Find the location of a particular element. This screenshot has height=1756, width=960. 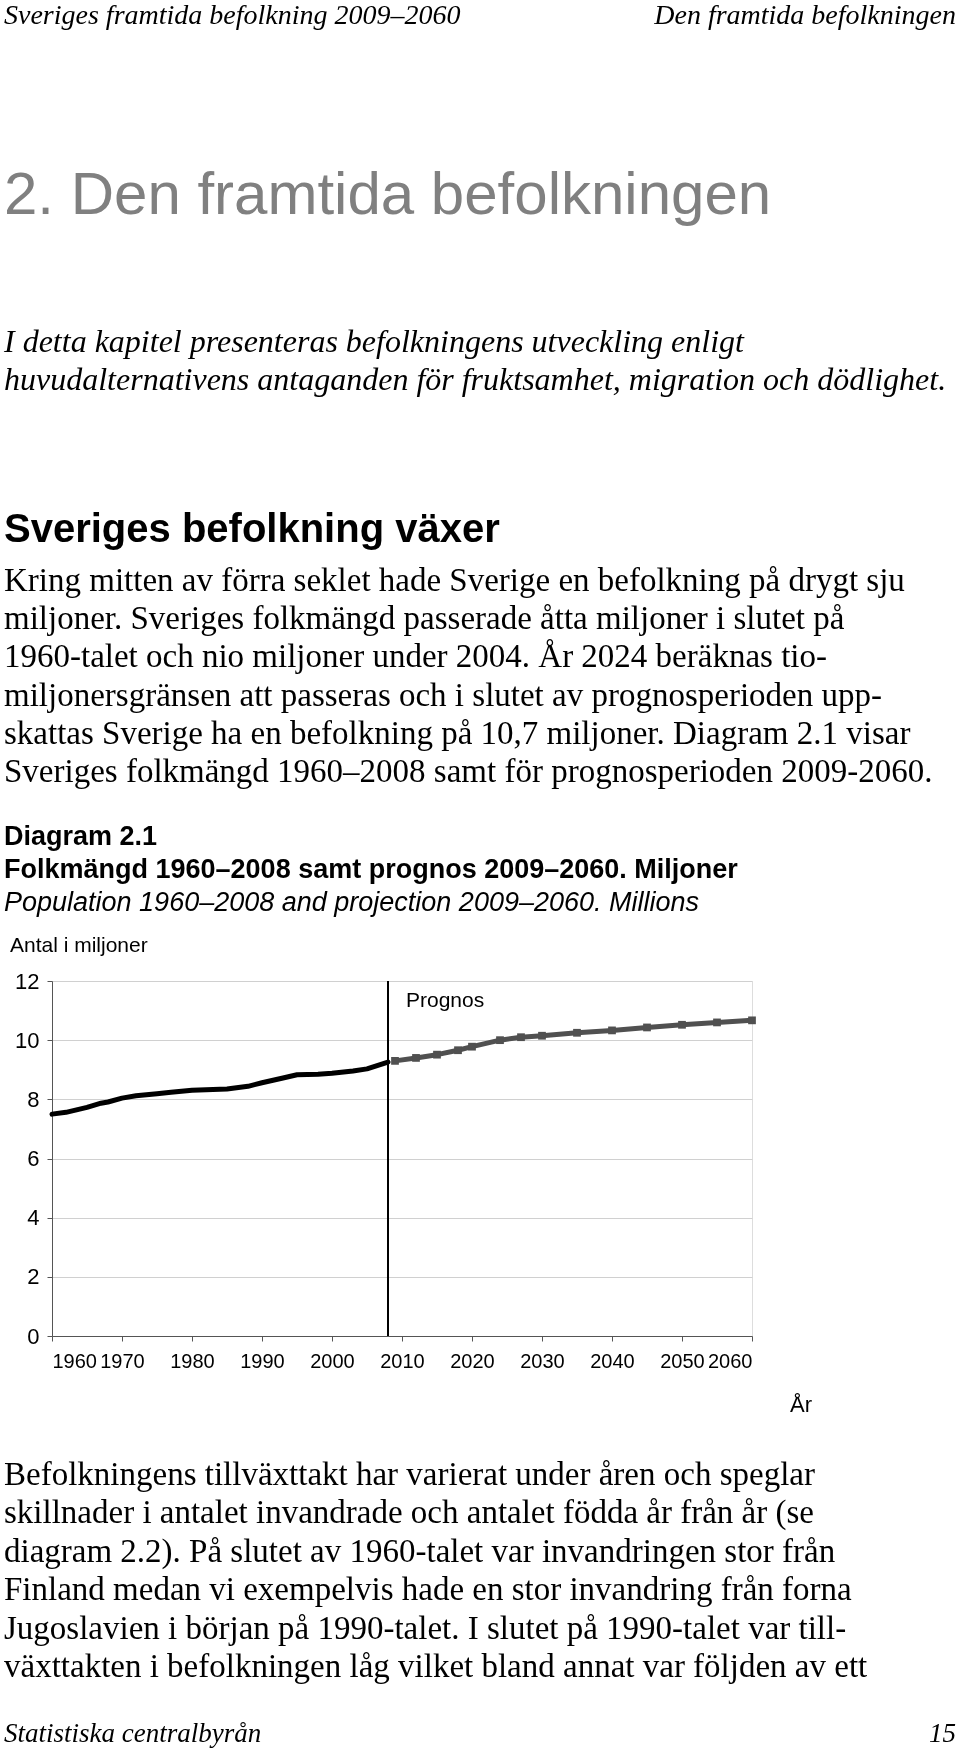

chart-subtitle: Population 1960–2008 and projection 2009–2060. Millions is located at coordinates (352, 902).